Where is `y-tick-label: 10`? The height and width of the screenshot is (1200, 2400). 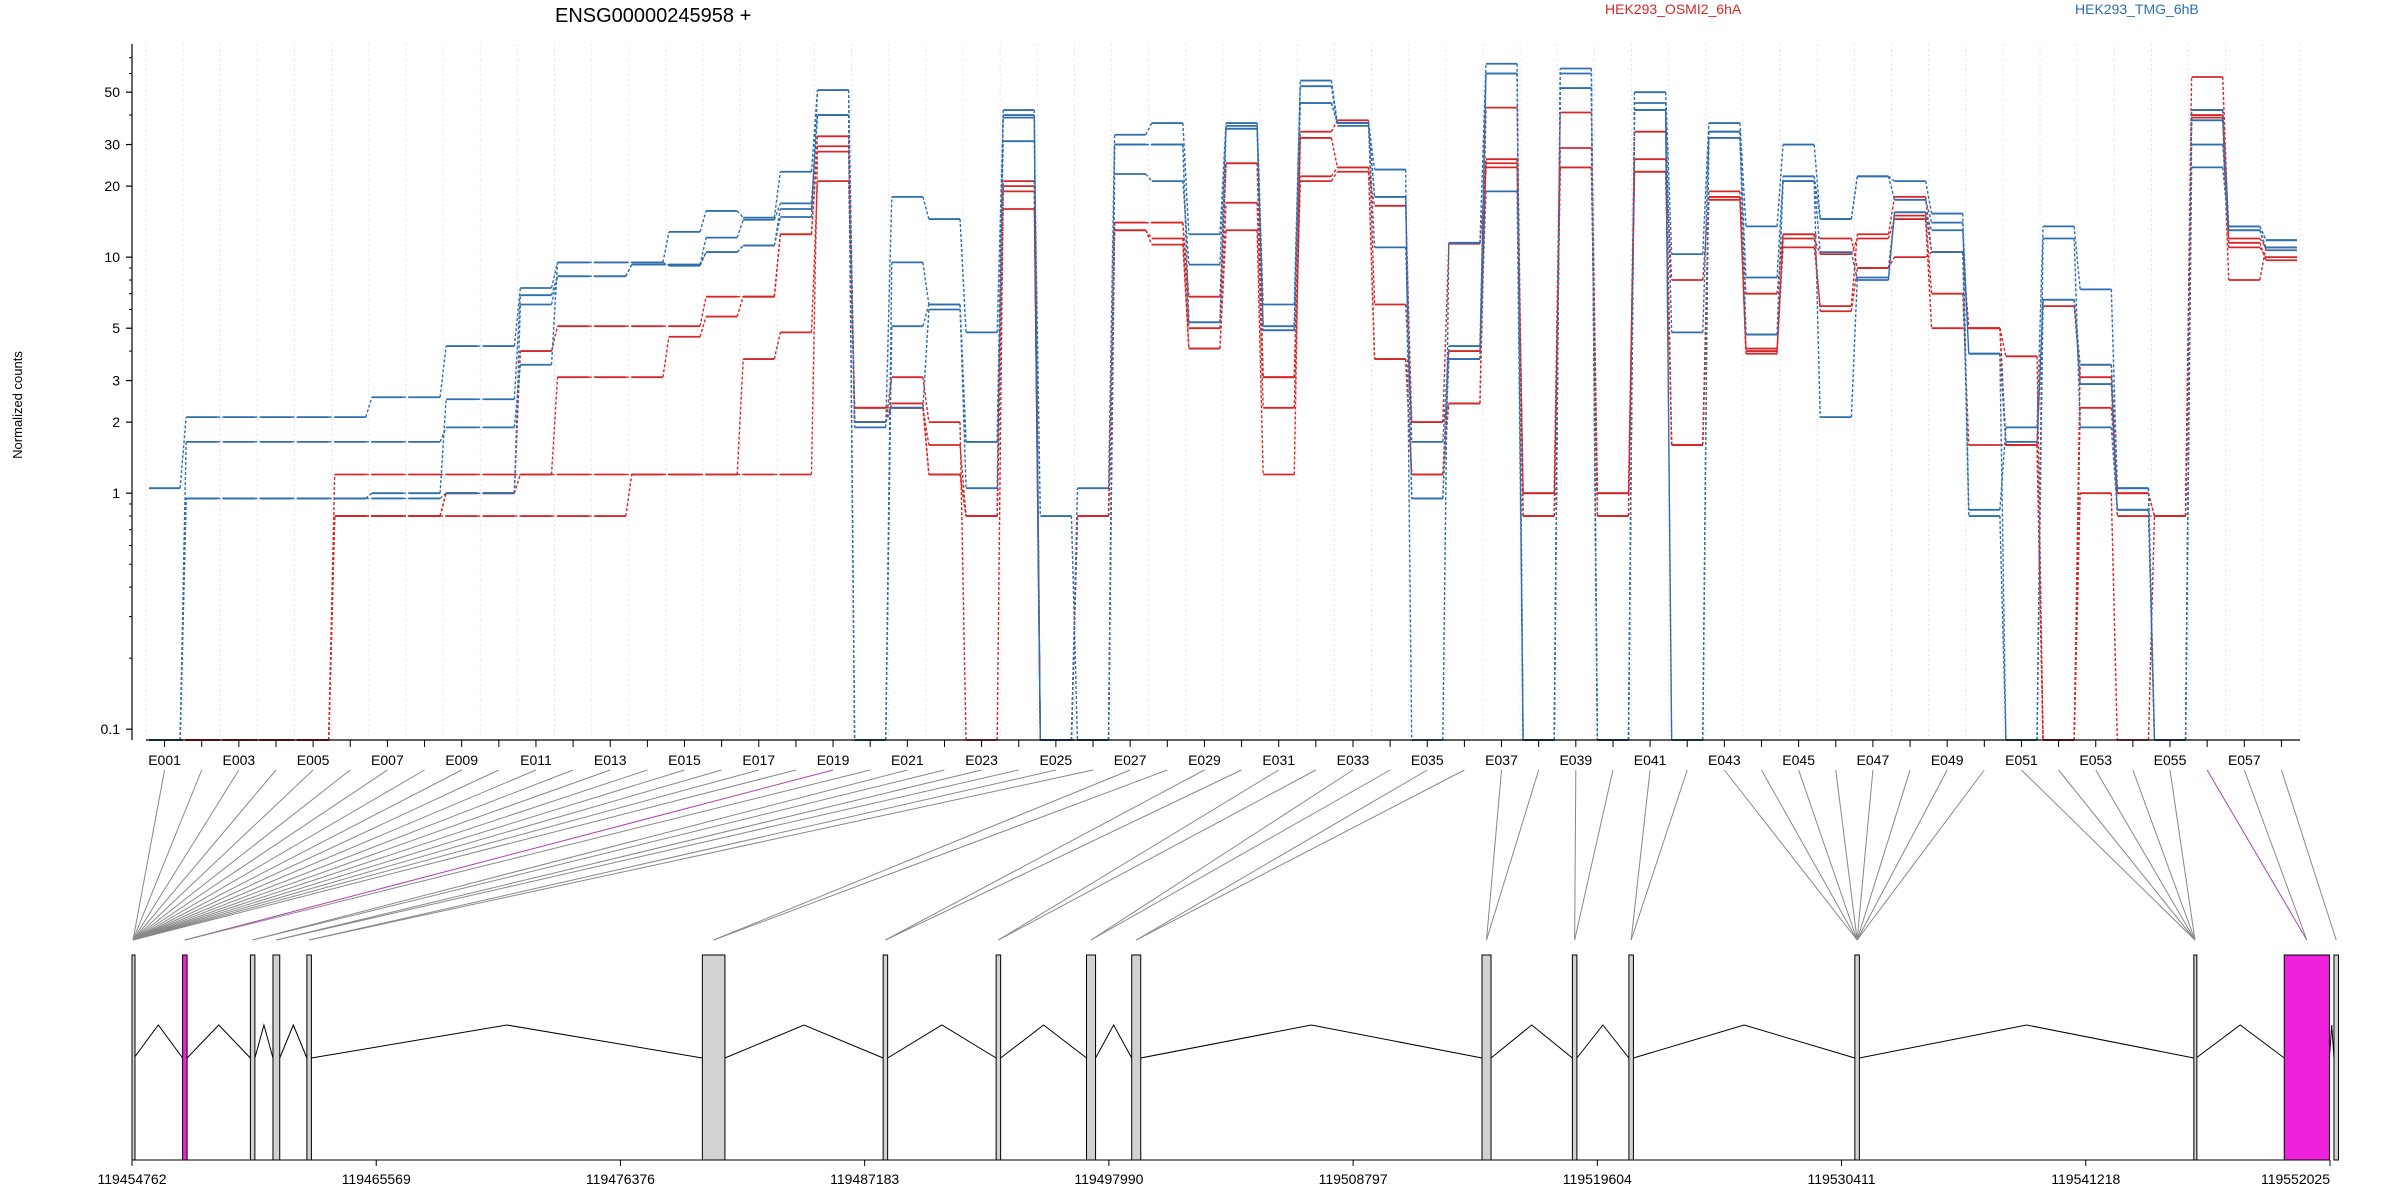
y-tick-label: 10 is located at coordinates (112, 257).